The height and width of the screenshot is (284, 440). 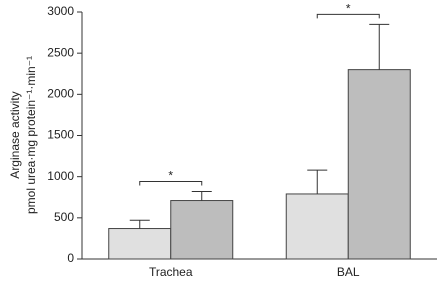 What do you see at coordinates (348, 272) in the screenshot?
I see `x-tick-label: BAL` at bounding box center [348, 272].